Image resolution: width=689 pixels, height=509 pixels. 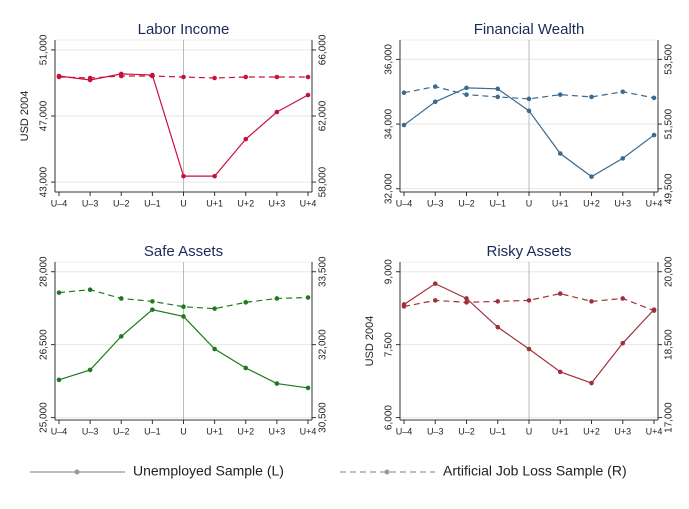 I want to click on y-tick-label: 36,000, so click(x=389, y=59).